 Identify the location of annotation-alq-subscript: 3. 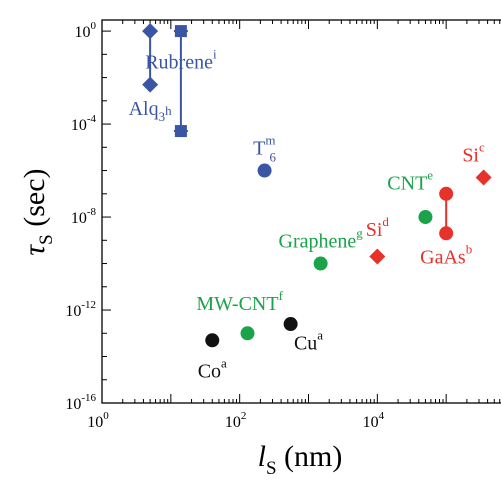
(162, 116).